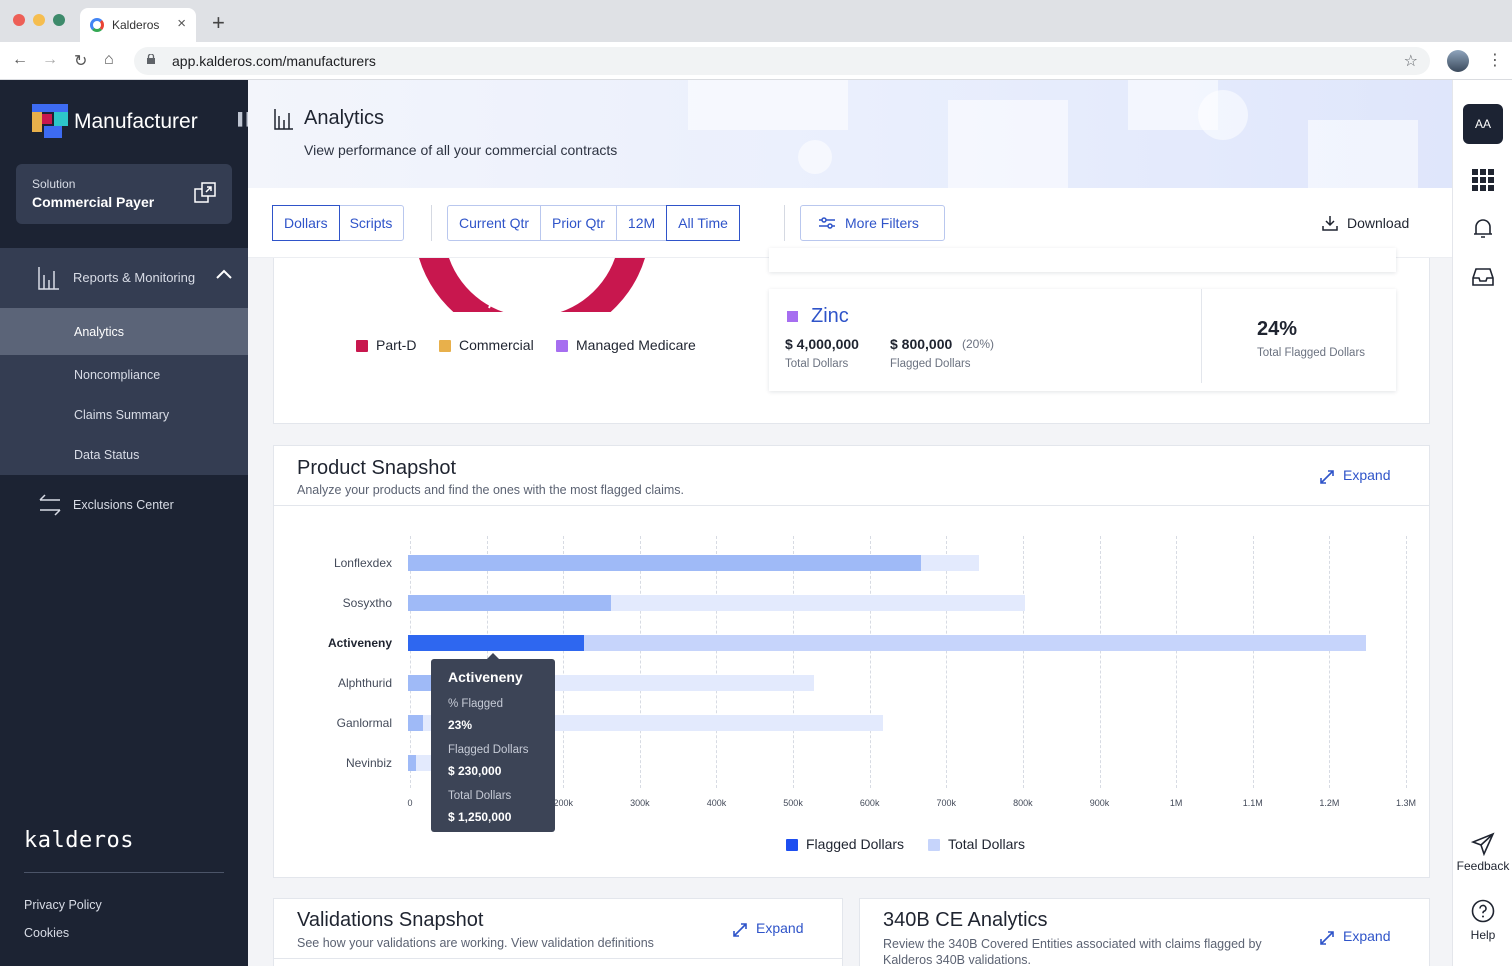 The image size is (1512, 966). What do you see at coordinates (218, 22) in the screenshot?
I see `new-tab-icon: +` at bounding box center [218, 22].